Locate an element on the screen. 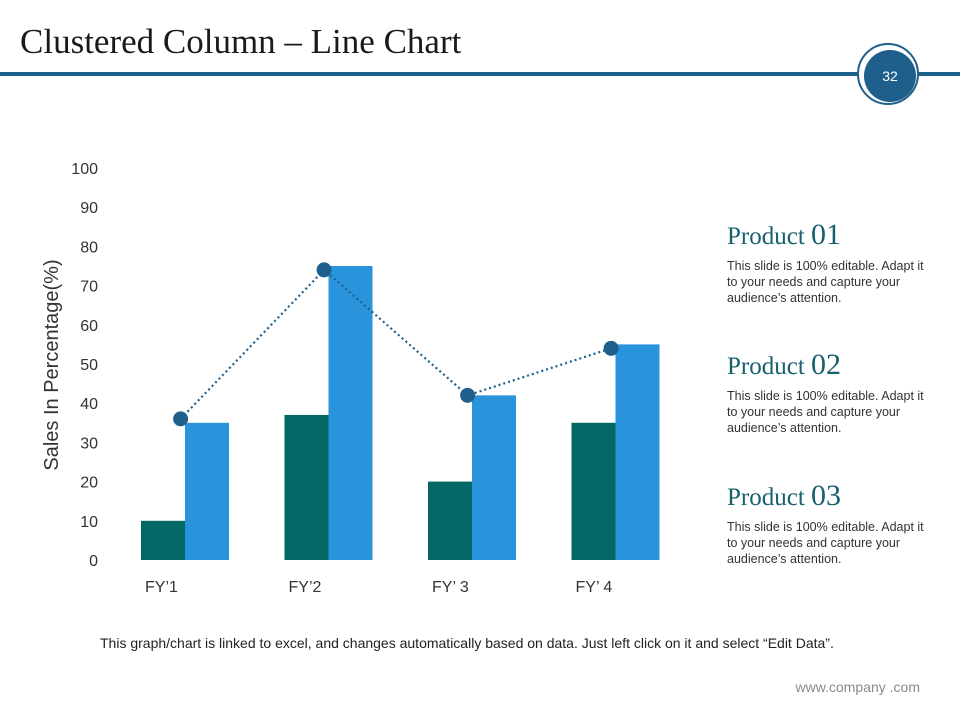 The height and width of the screenshot is (720, 960). y-tick-label-100: 100 is located at coordinates (84, 169).